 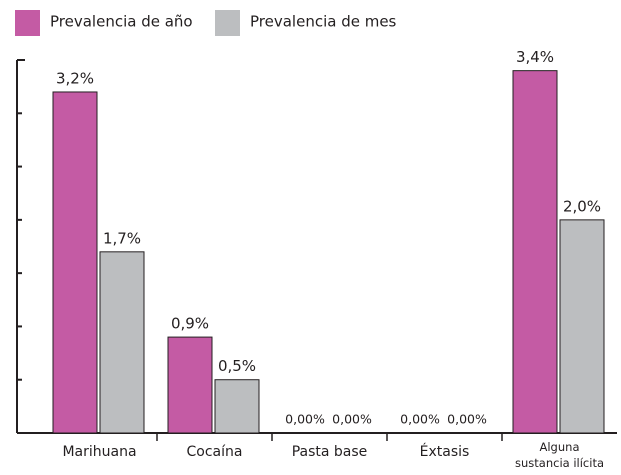 I want to click on value-label: 3,4%, so click(x=535, y=57).